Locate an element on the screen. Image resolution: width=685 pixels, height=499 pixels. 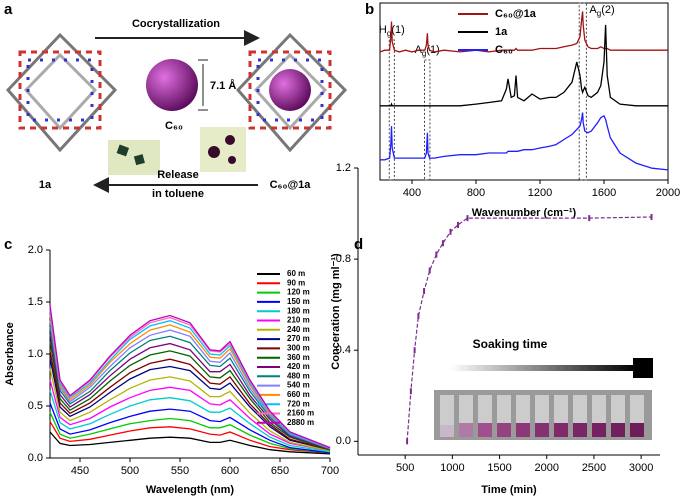
guest-label: C₆₀ is located at coordinates (174, 126).